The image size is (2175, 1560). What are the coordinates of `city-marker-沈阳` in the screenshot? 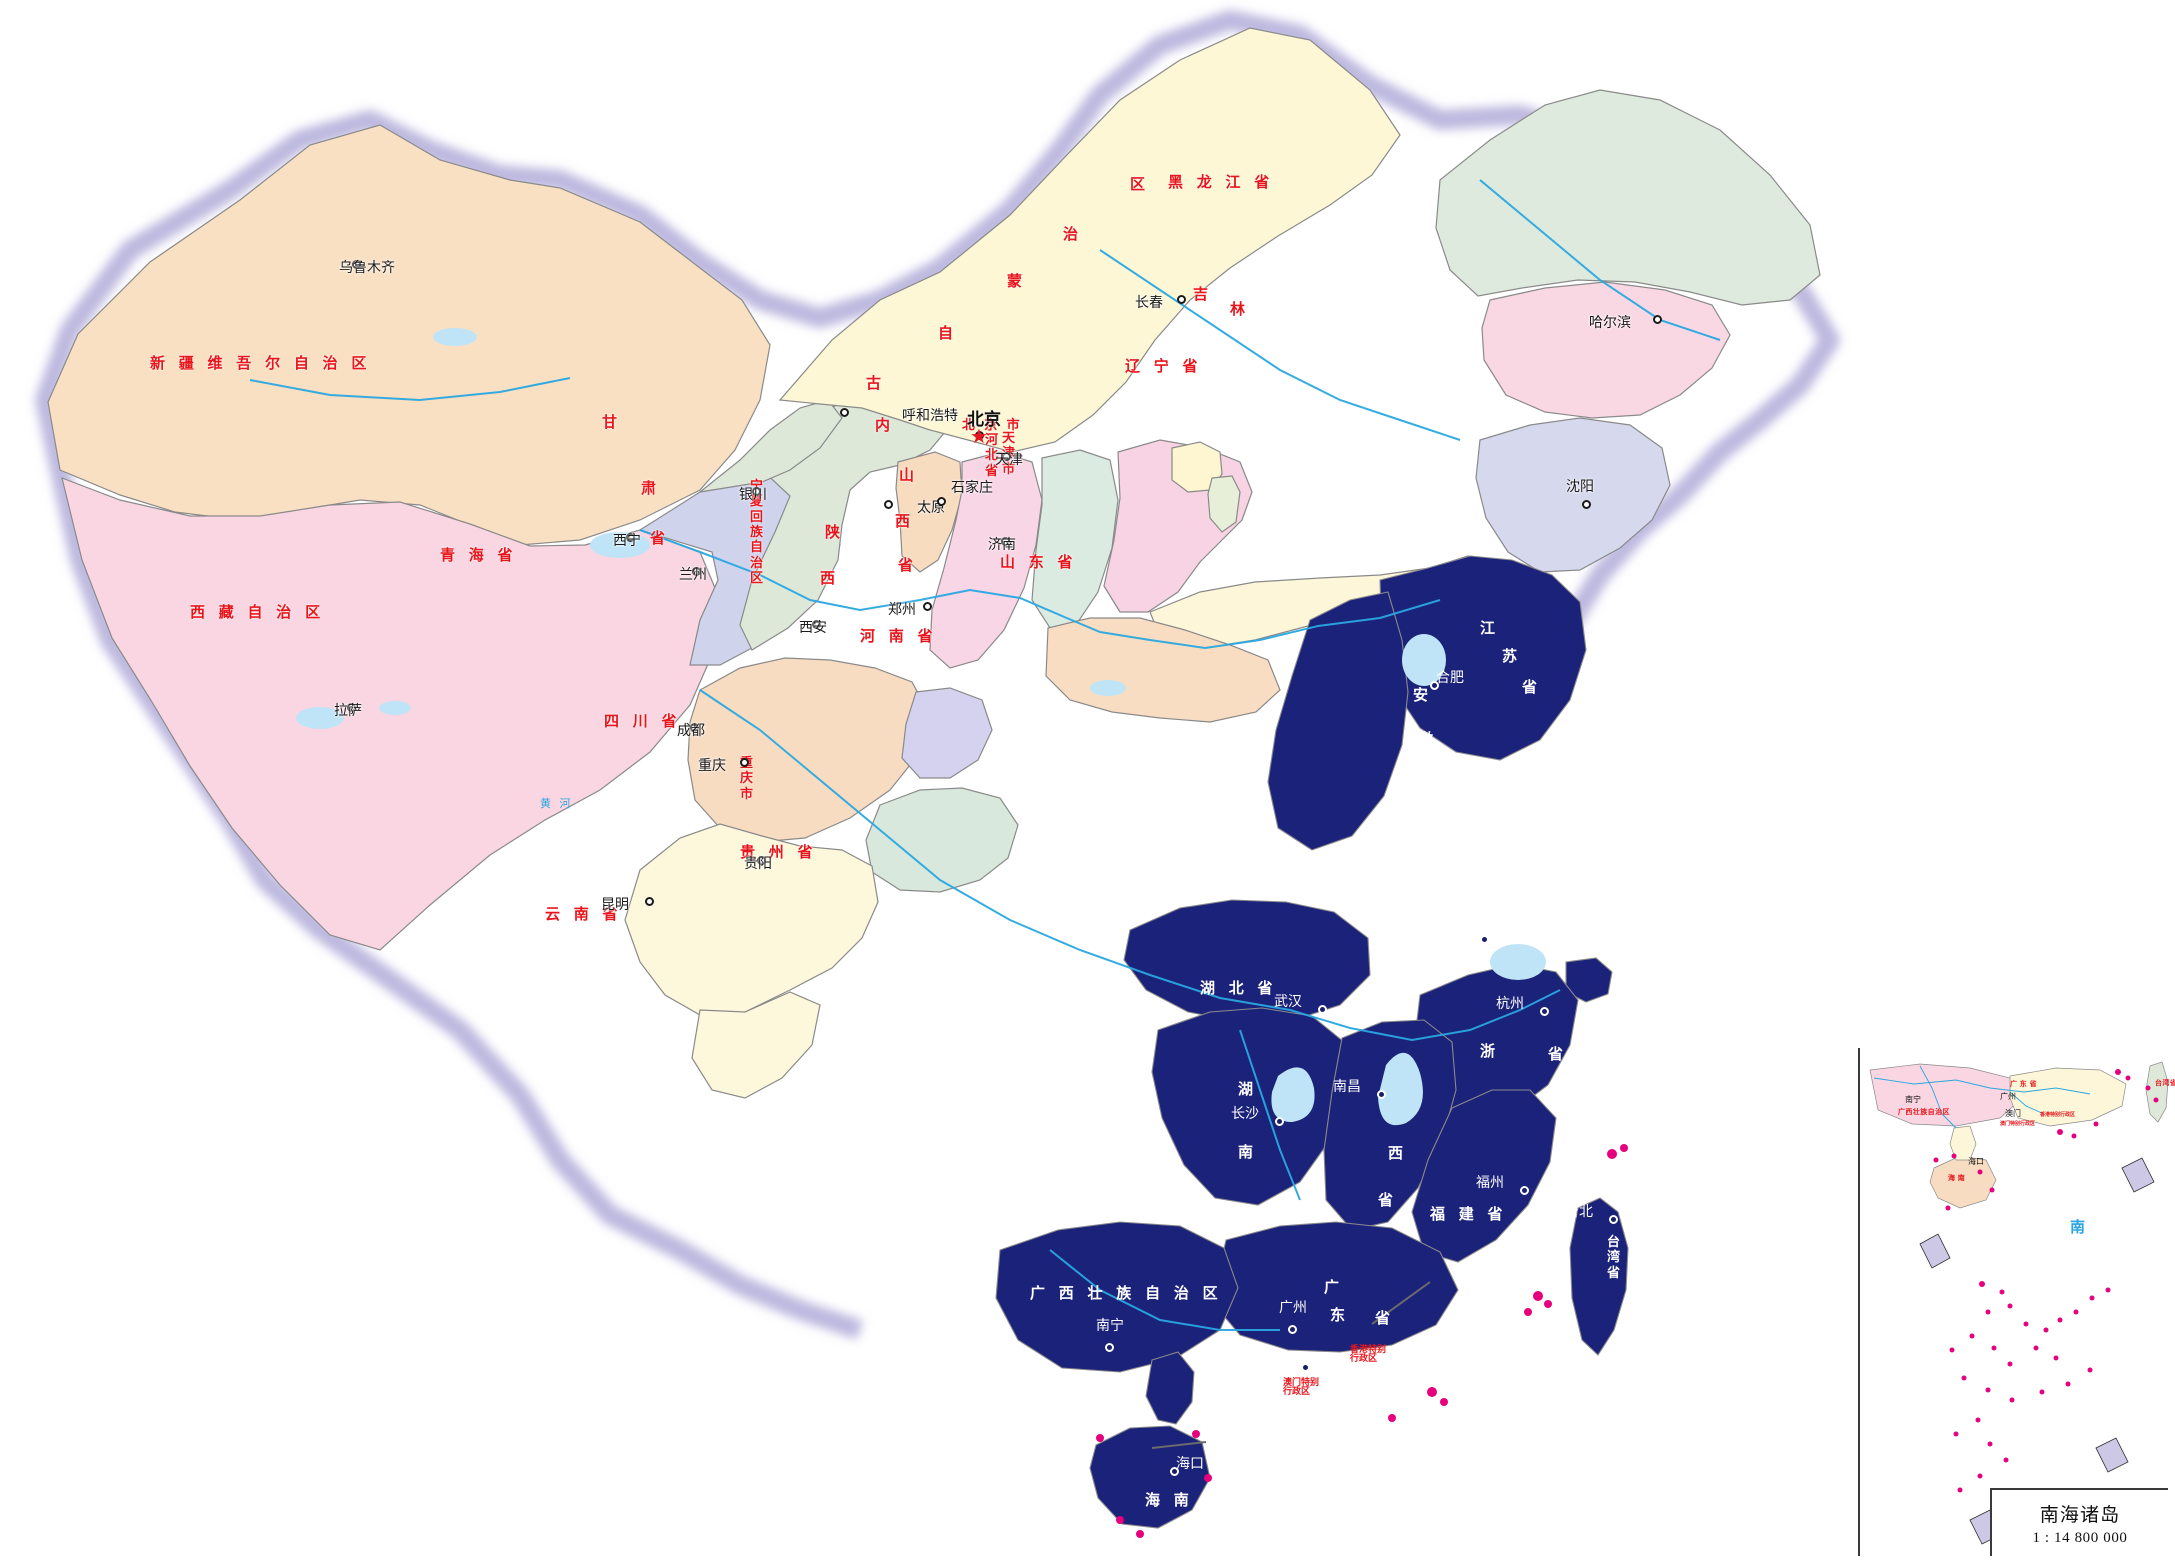 It's located at (1586, 504).